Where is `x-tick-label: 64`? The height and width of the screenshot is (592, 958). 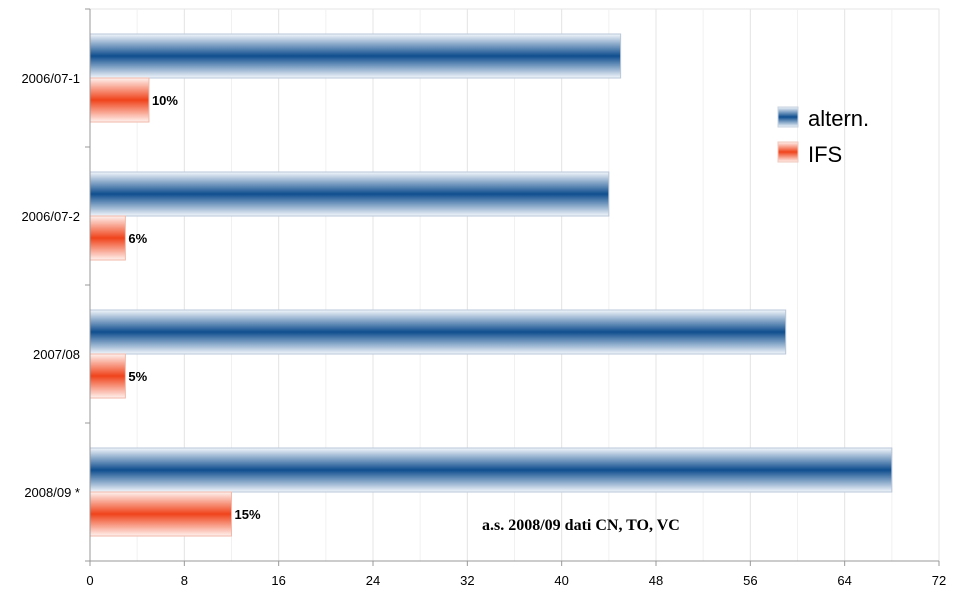 x-tick-label: 64 is located at coordinates (844, 580).